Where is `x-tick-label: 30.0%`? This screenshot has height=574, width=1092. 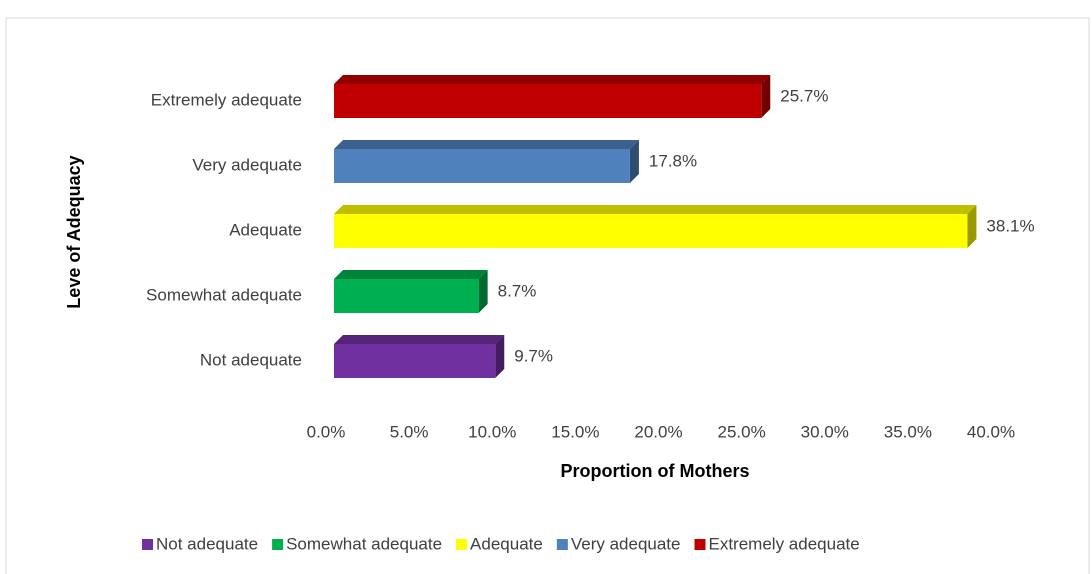 x-tick-label: 30.0% is located at coordinates (825, 431).